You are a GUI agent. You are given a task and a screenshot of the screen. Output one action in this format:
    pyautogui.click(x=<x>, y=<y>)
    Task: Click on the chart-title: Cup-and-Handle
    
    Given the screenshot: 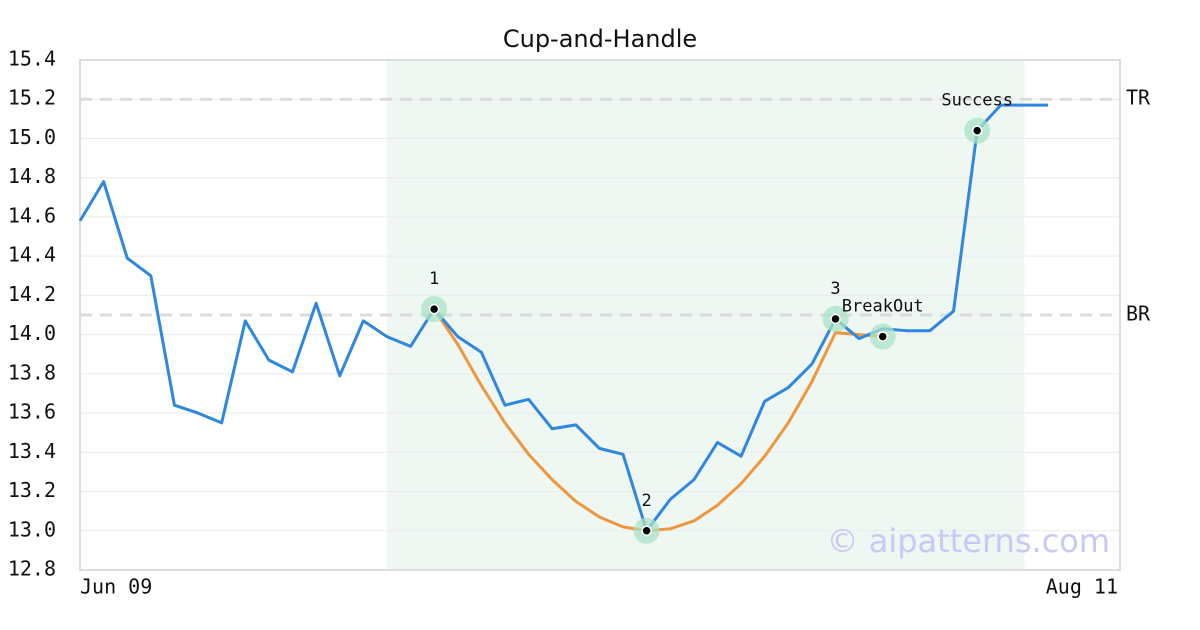 What is the action you would take?
    pyautogui.click(x=600, y=39)
    